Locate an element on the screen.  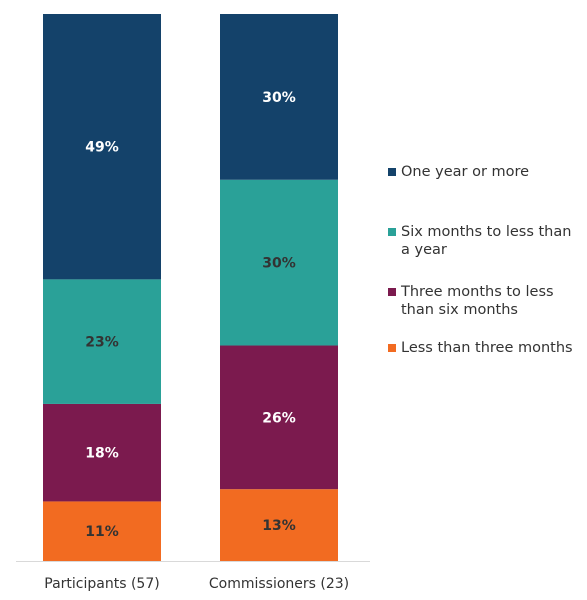
data-label: 49% is located at coordinates (102, 148).